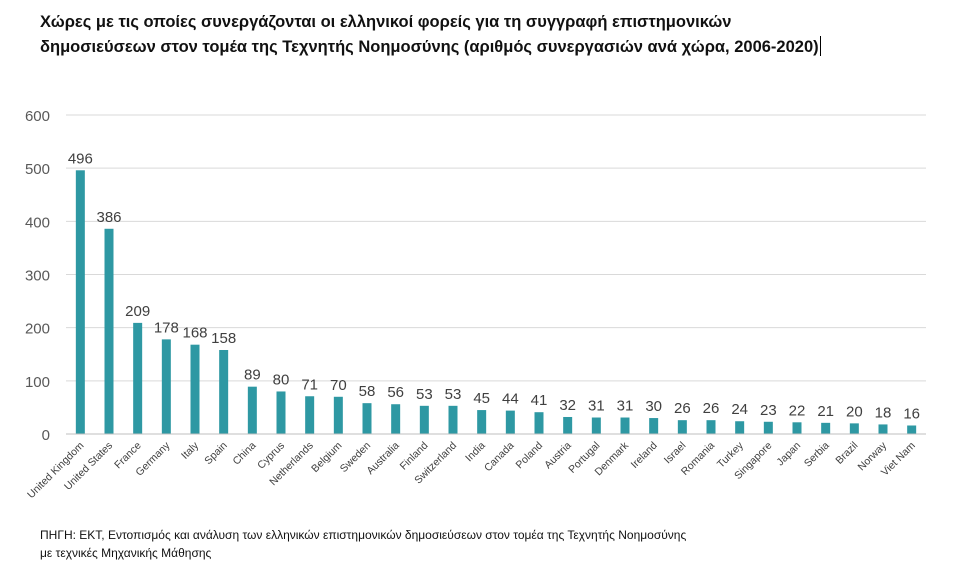 This screenshot has height=569, width=960. I want to click on data-label: 41, so click(539, 400).